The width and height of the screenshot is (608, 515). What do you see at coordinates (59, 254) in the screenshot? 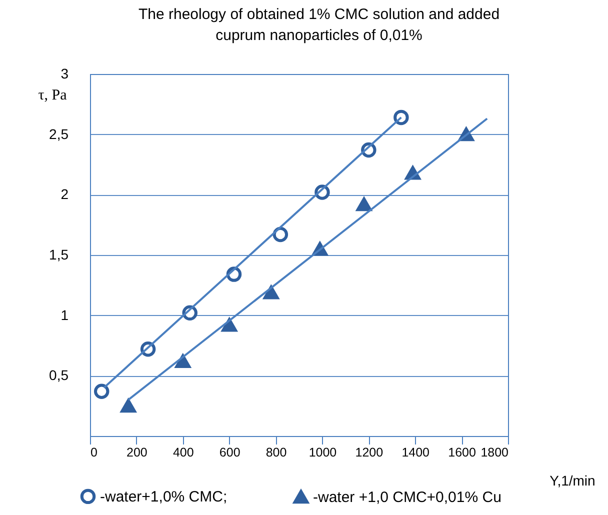
I see `y-tick-label: 1,5` at bounding box center [59, 254].